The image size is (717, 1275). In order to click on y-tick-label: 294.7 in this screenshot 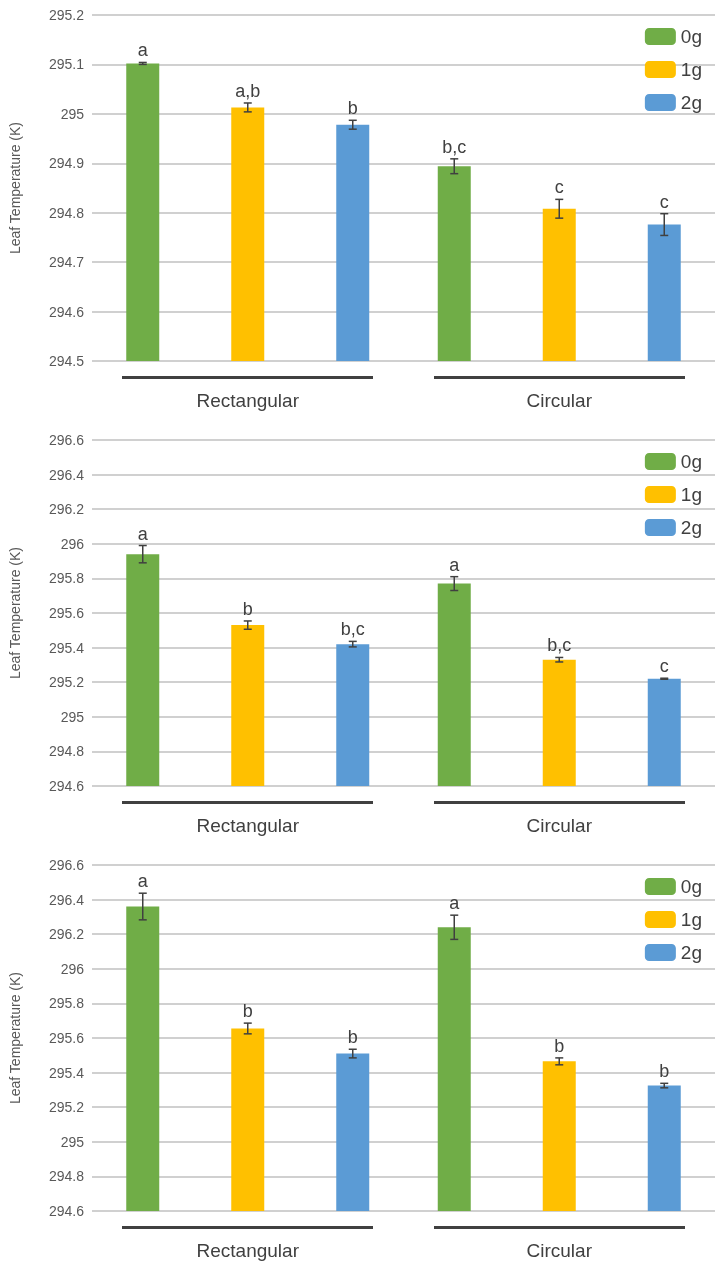, I will do `click(66, 262)`.